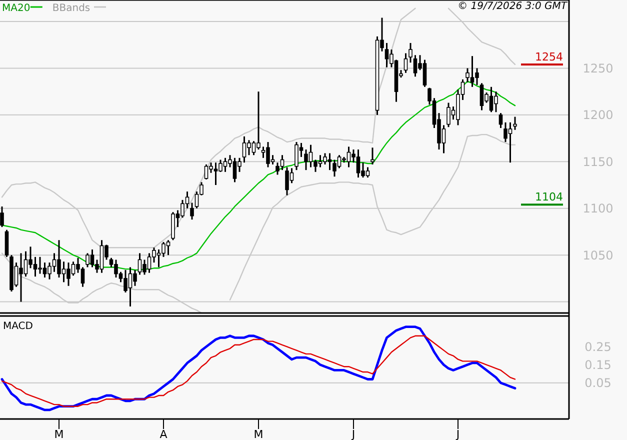  Describe the element at coordinates (598, 255) in the screenshot. I see `y-tick-label: 1050` at that location.